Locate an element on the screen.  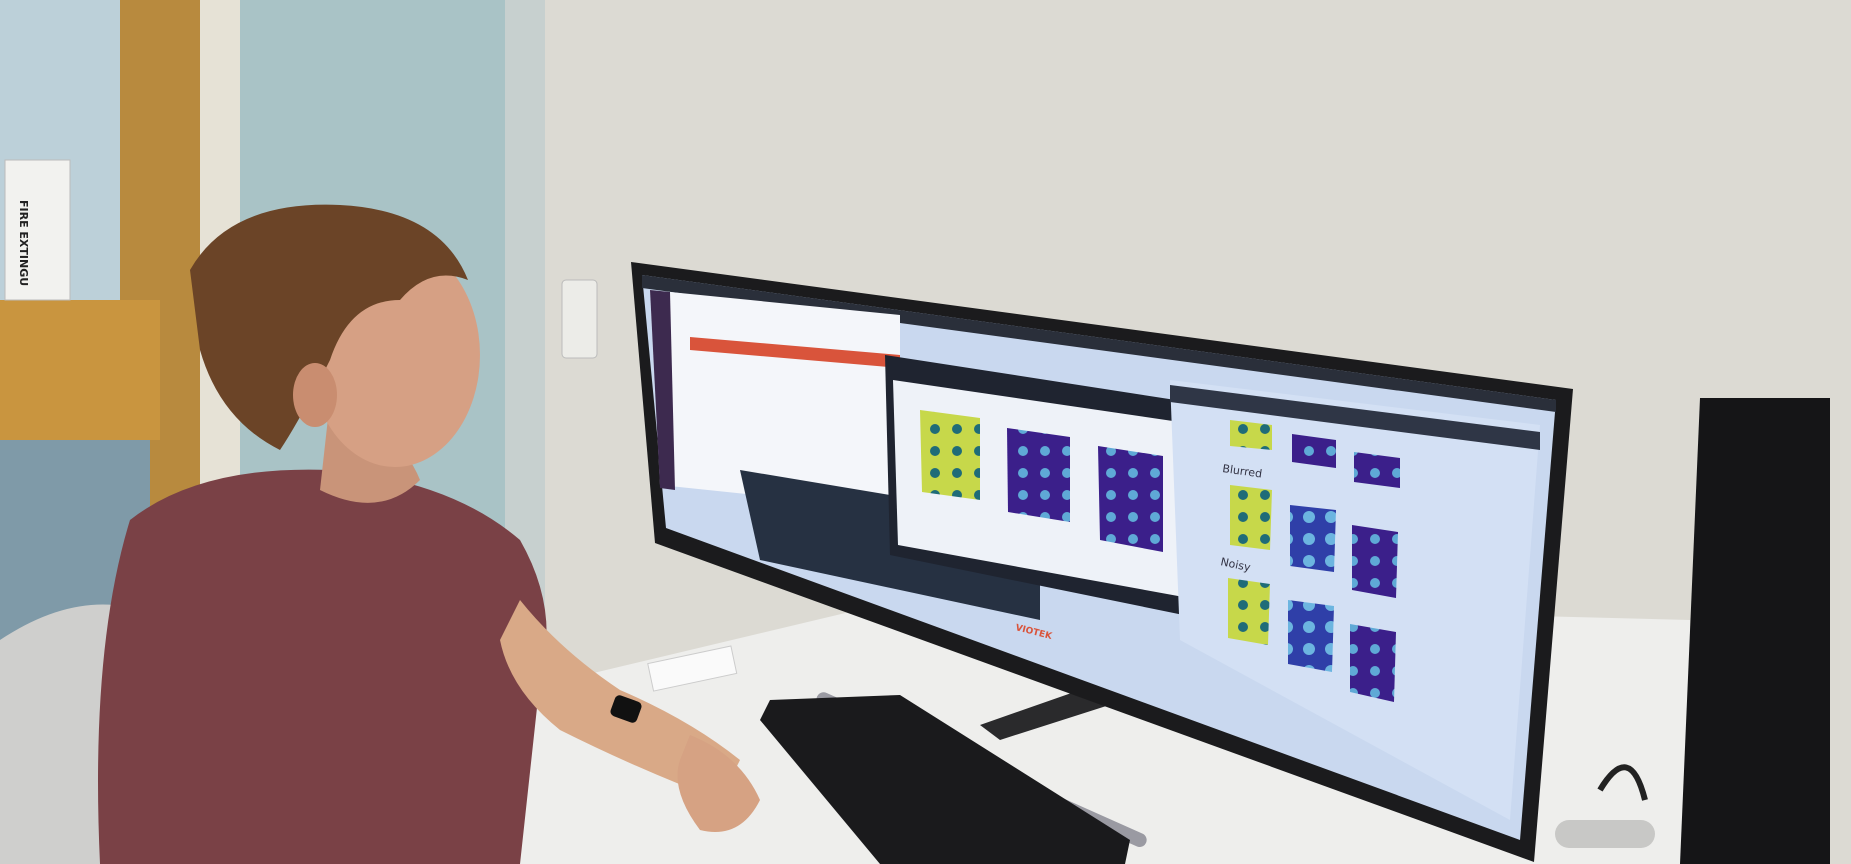
chair is located at coordinates (60, 734).